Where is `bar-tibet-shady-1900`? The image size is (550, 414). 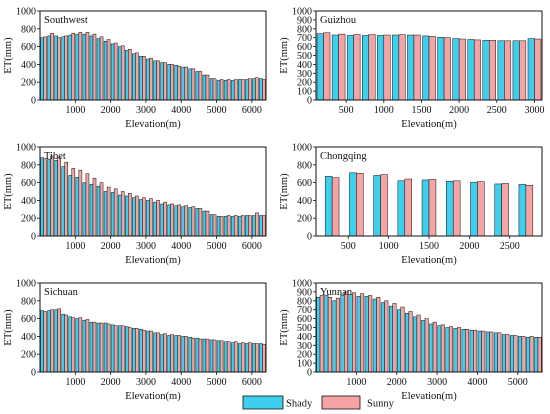 bar-tibet-shady-1900 is located at coordinates (105, 214).